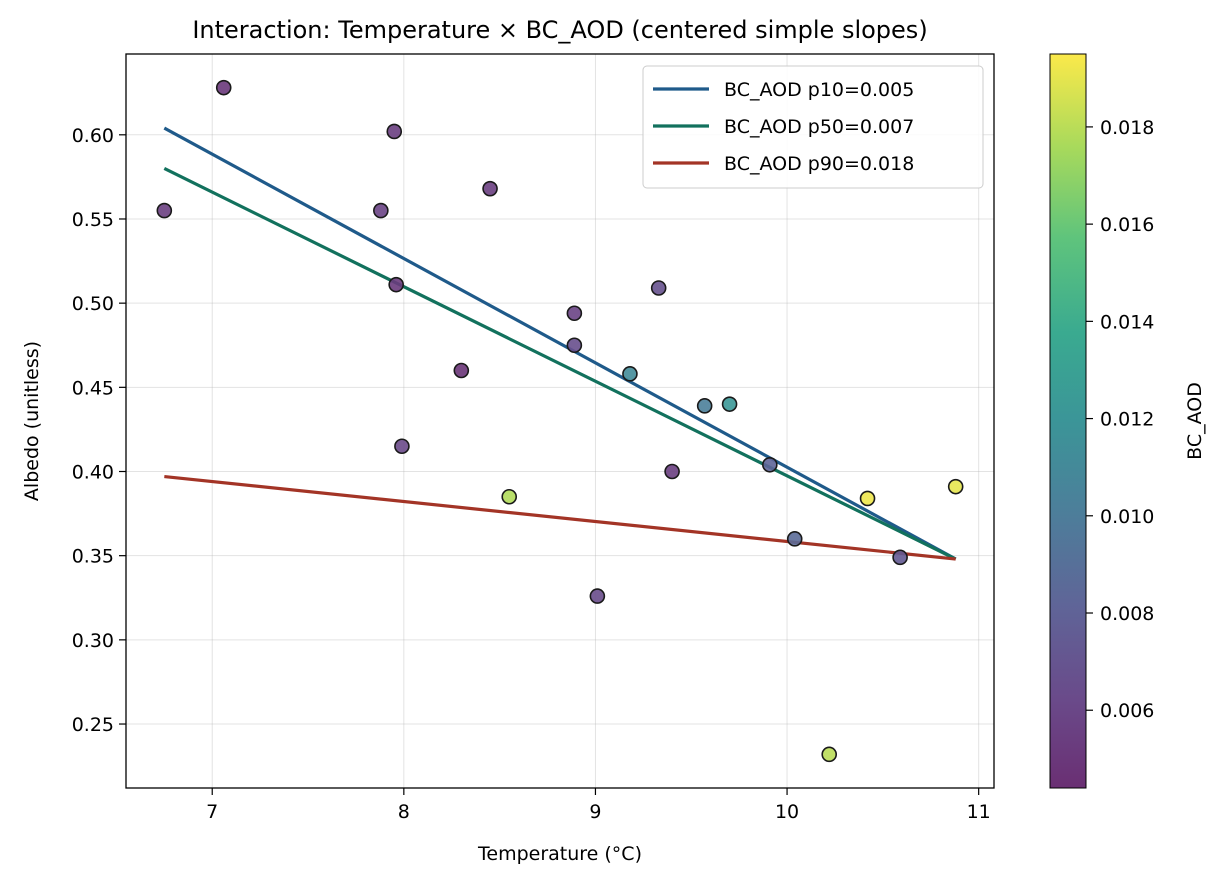 This screenshot has height=881, width=1227. What do you see at coordinates (404, 812) in the screenshot?
I see `x-tick-label: 8` at bounding box center [404, 812].